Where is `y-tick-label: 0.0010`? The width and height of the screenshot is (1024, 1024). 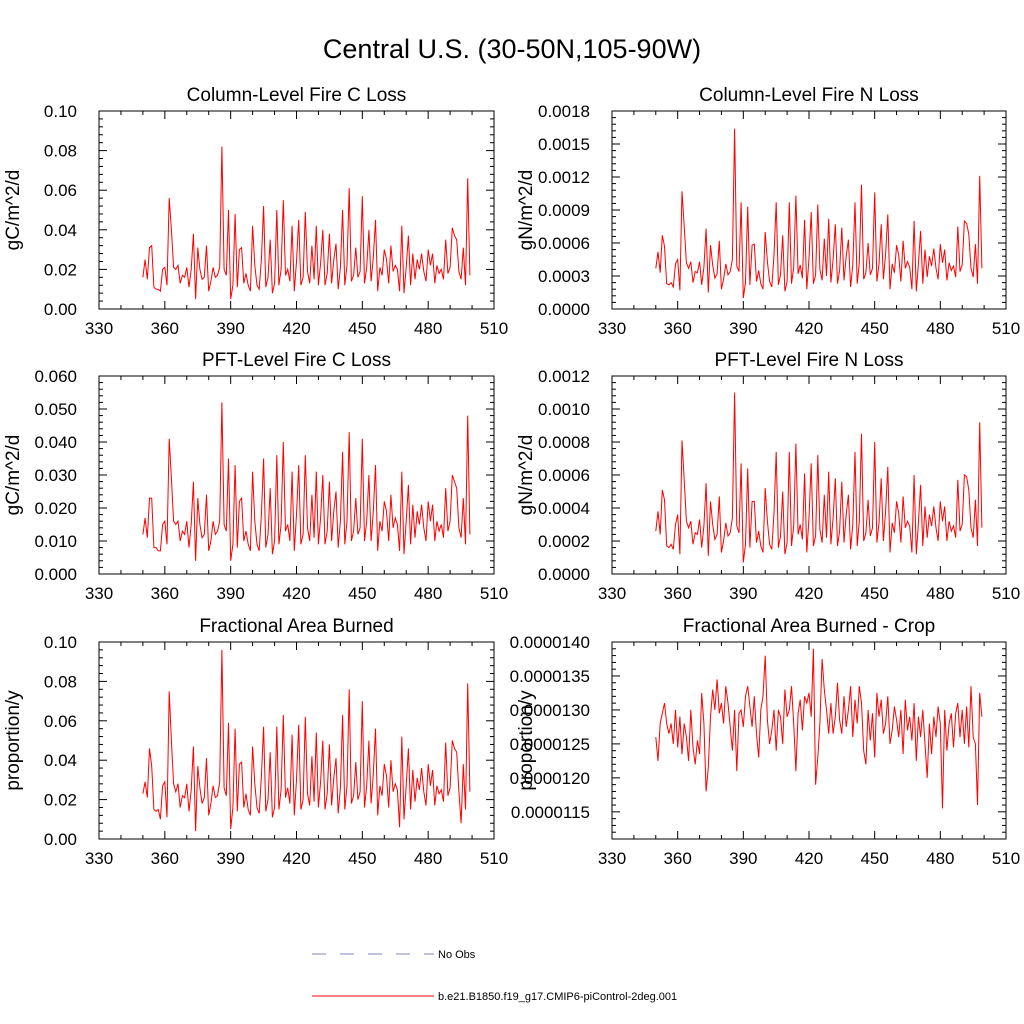 y-tick-label: 0.0010 is located at coordinates (564, 409).